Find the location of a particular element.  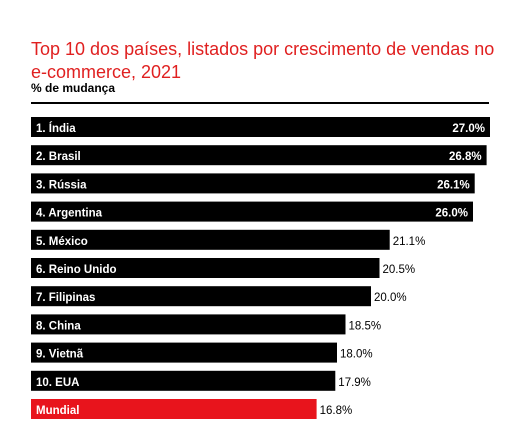

value-label-8: 18.0% is located at coordinates (356, 355).